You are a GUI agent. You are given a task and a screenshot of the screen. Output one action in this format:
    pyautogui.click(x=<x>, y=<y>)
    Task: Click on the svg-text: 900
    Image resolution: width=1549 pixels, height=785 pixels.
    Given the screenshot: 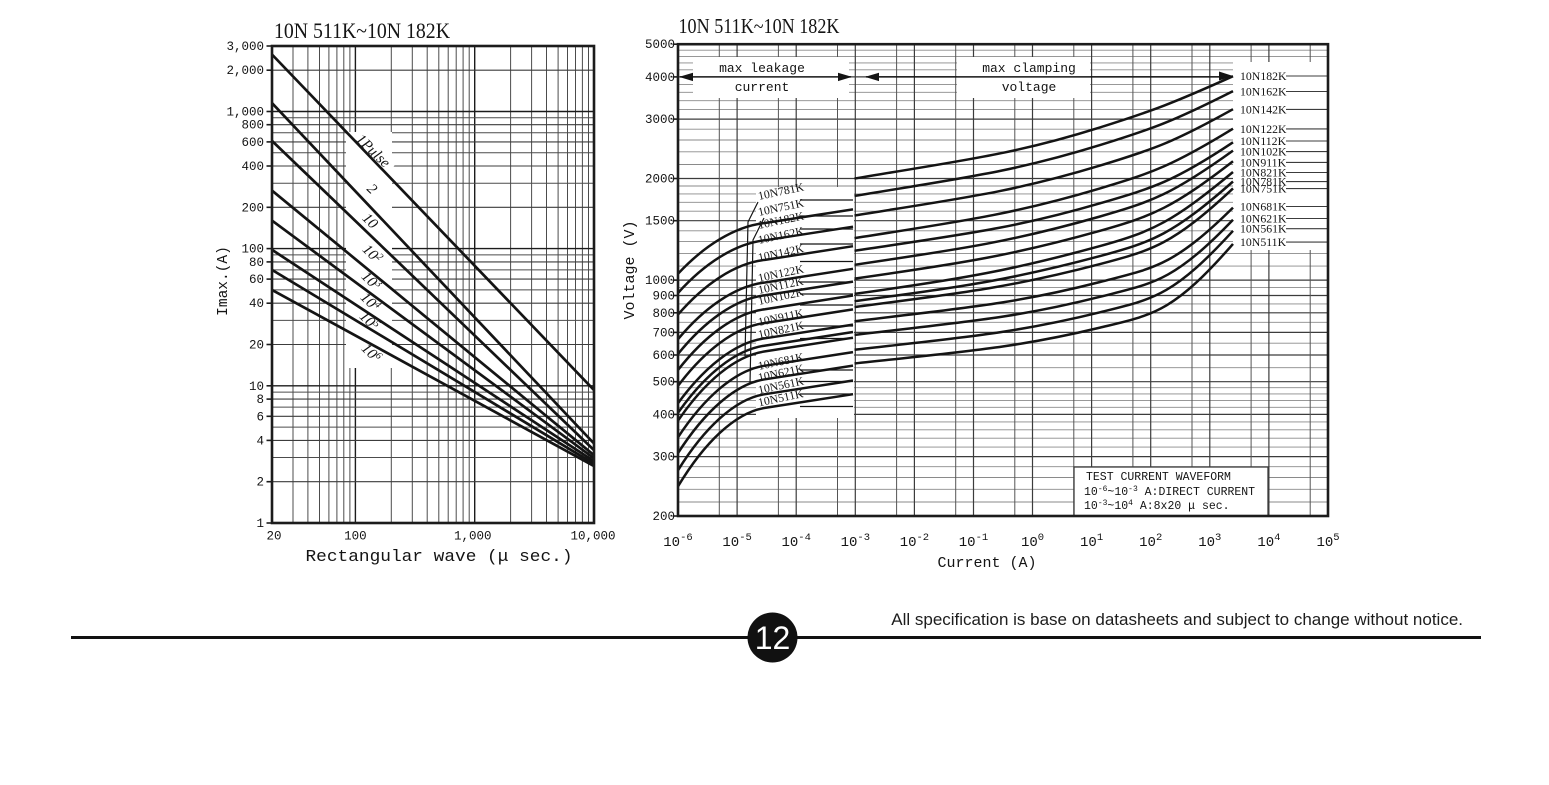 What is the action you would take?
    pyautogui.click(x=663, y=297)
    